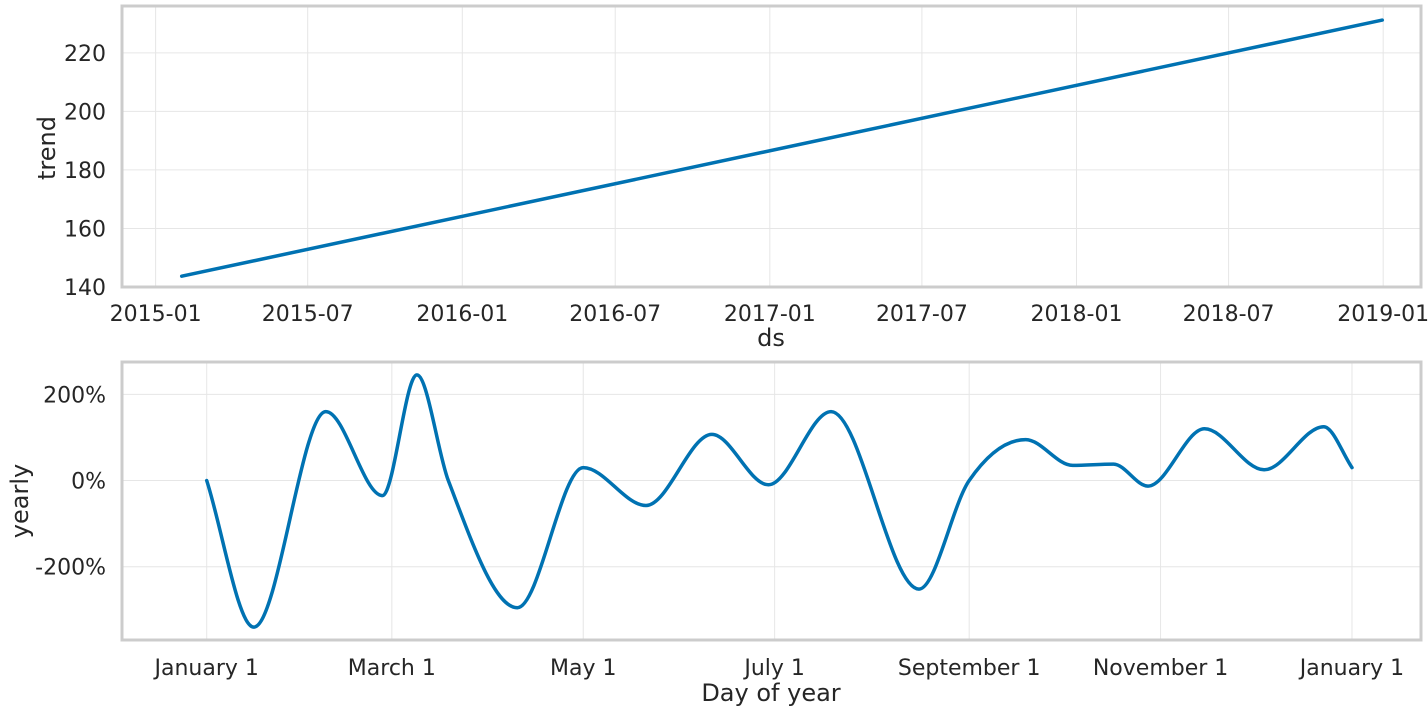  What do you see at coordinates (1229, 314) in the screenshot?
I see `trend-x-tick-label: 2018-07` at bounding box center [1229, 314].